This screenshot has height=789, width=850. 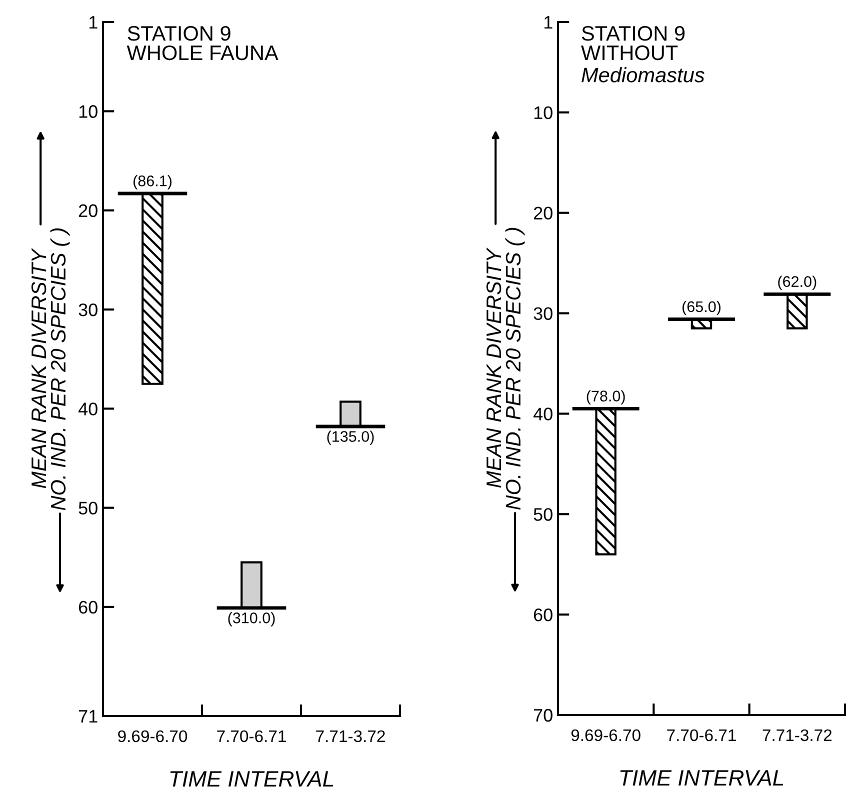 What do you see at coordinates (797, 283) in the screenshot?
I see `annotation: (62.0)` at bounding box center [797, 283].